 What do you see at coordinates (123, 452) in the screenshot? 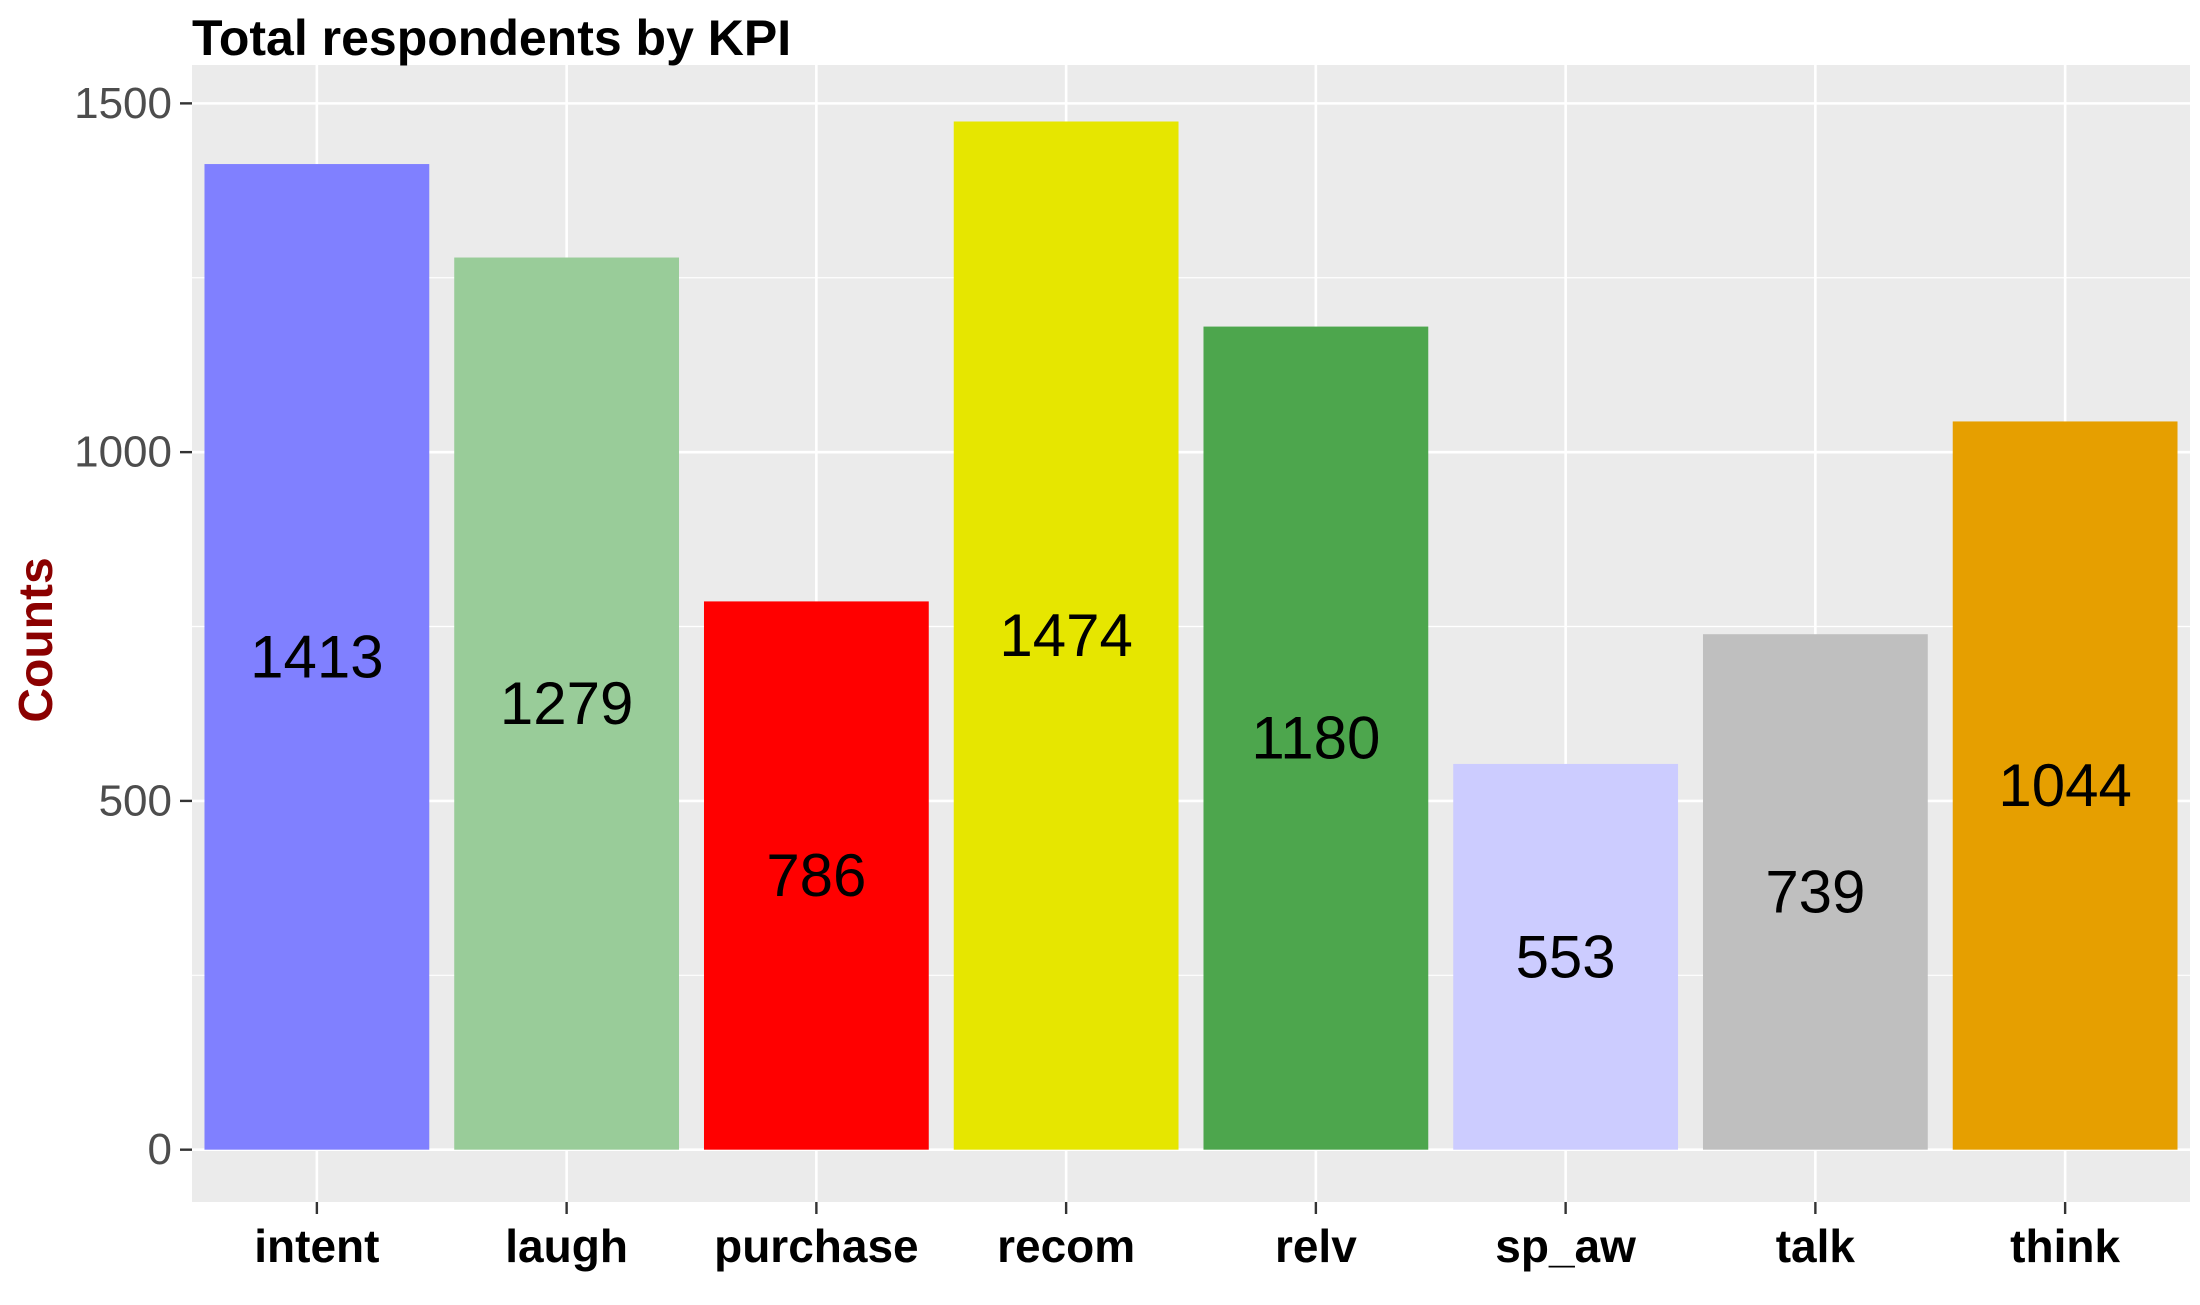
I see `y-tick-label: 1000` at bounding box center [123, 452].